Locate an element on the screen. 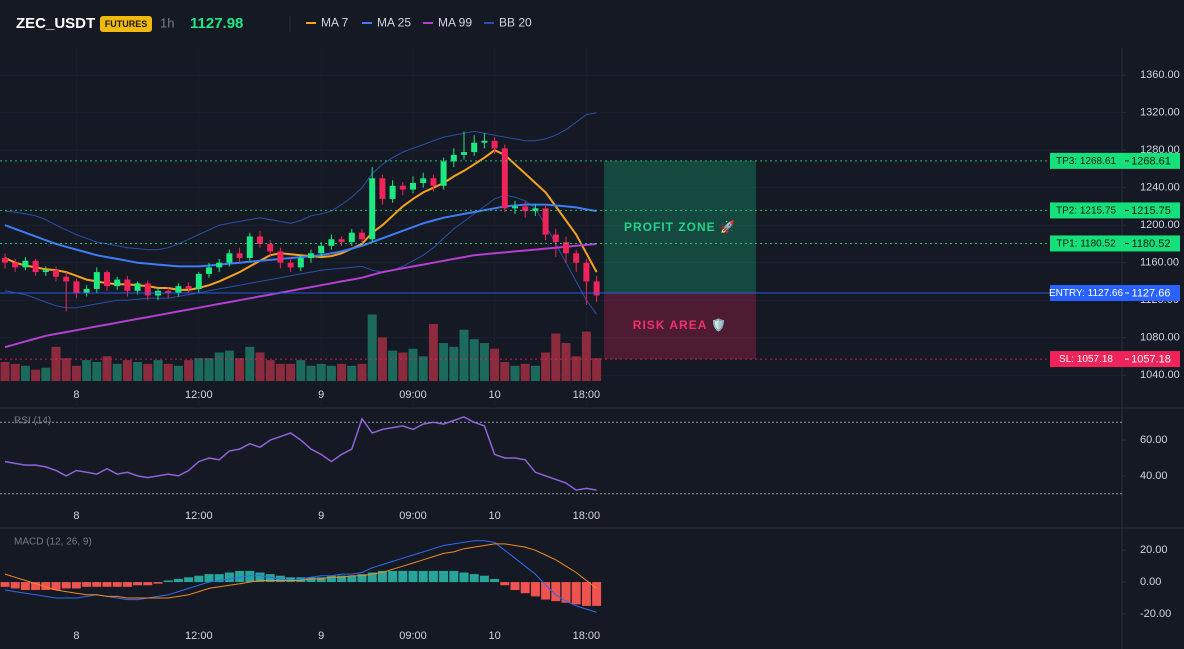 This screenshot has height=649, width=1184. legend-label: MA 99 is located at coordinates (455, 23).